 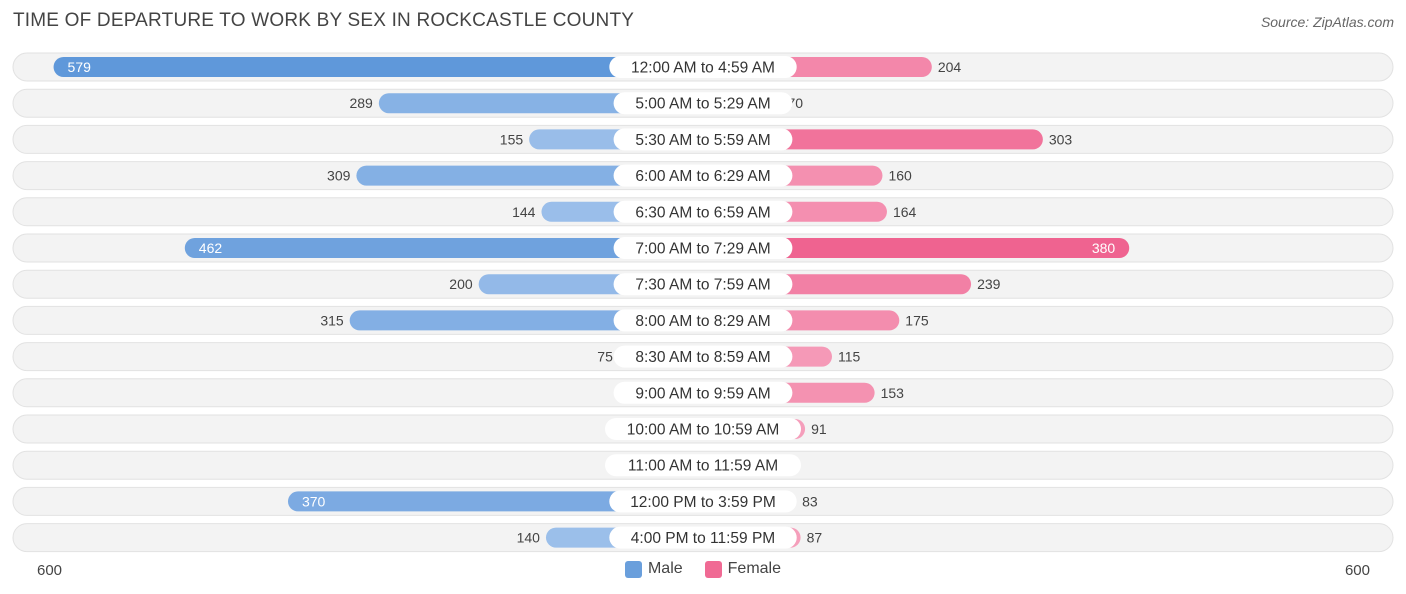 I want to click on category-label: 7:30 AM to 7:59 AM, so click(x=702, y=285).